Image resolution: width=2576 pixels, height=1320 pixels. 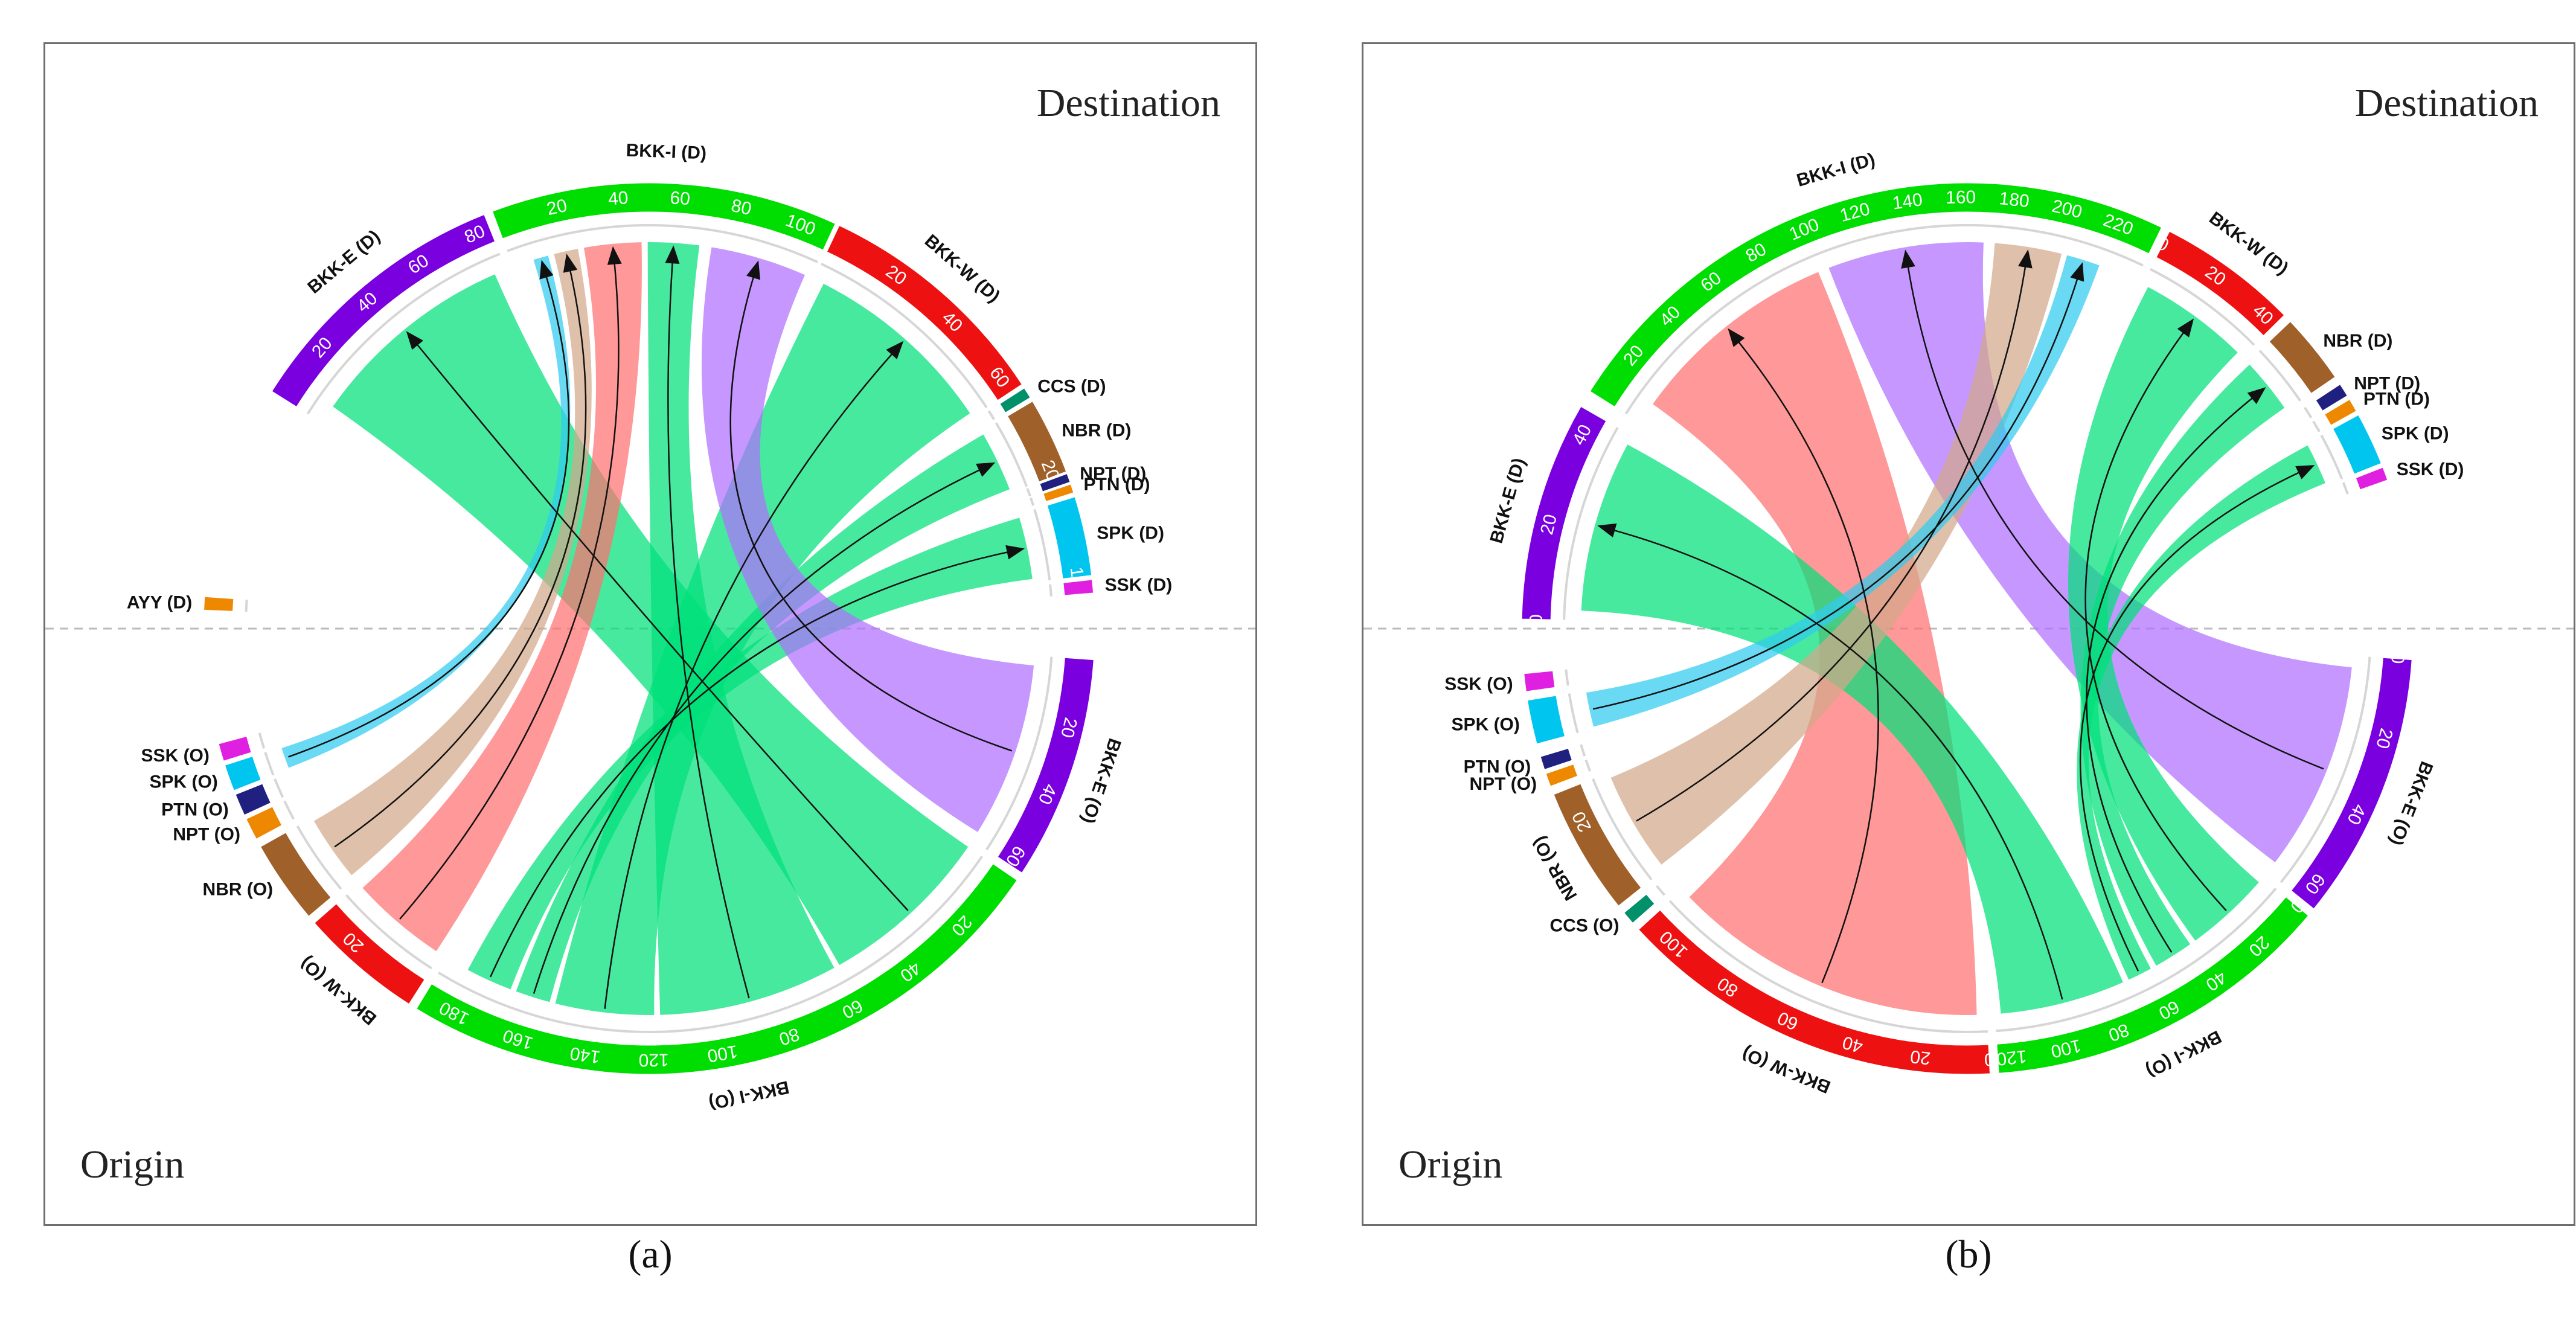 I want to click on segment-label: NPT (D), so click(x=2387, y=384).